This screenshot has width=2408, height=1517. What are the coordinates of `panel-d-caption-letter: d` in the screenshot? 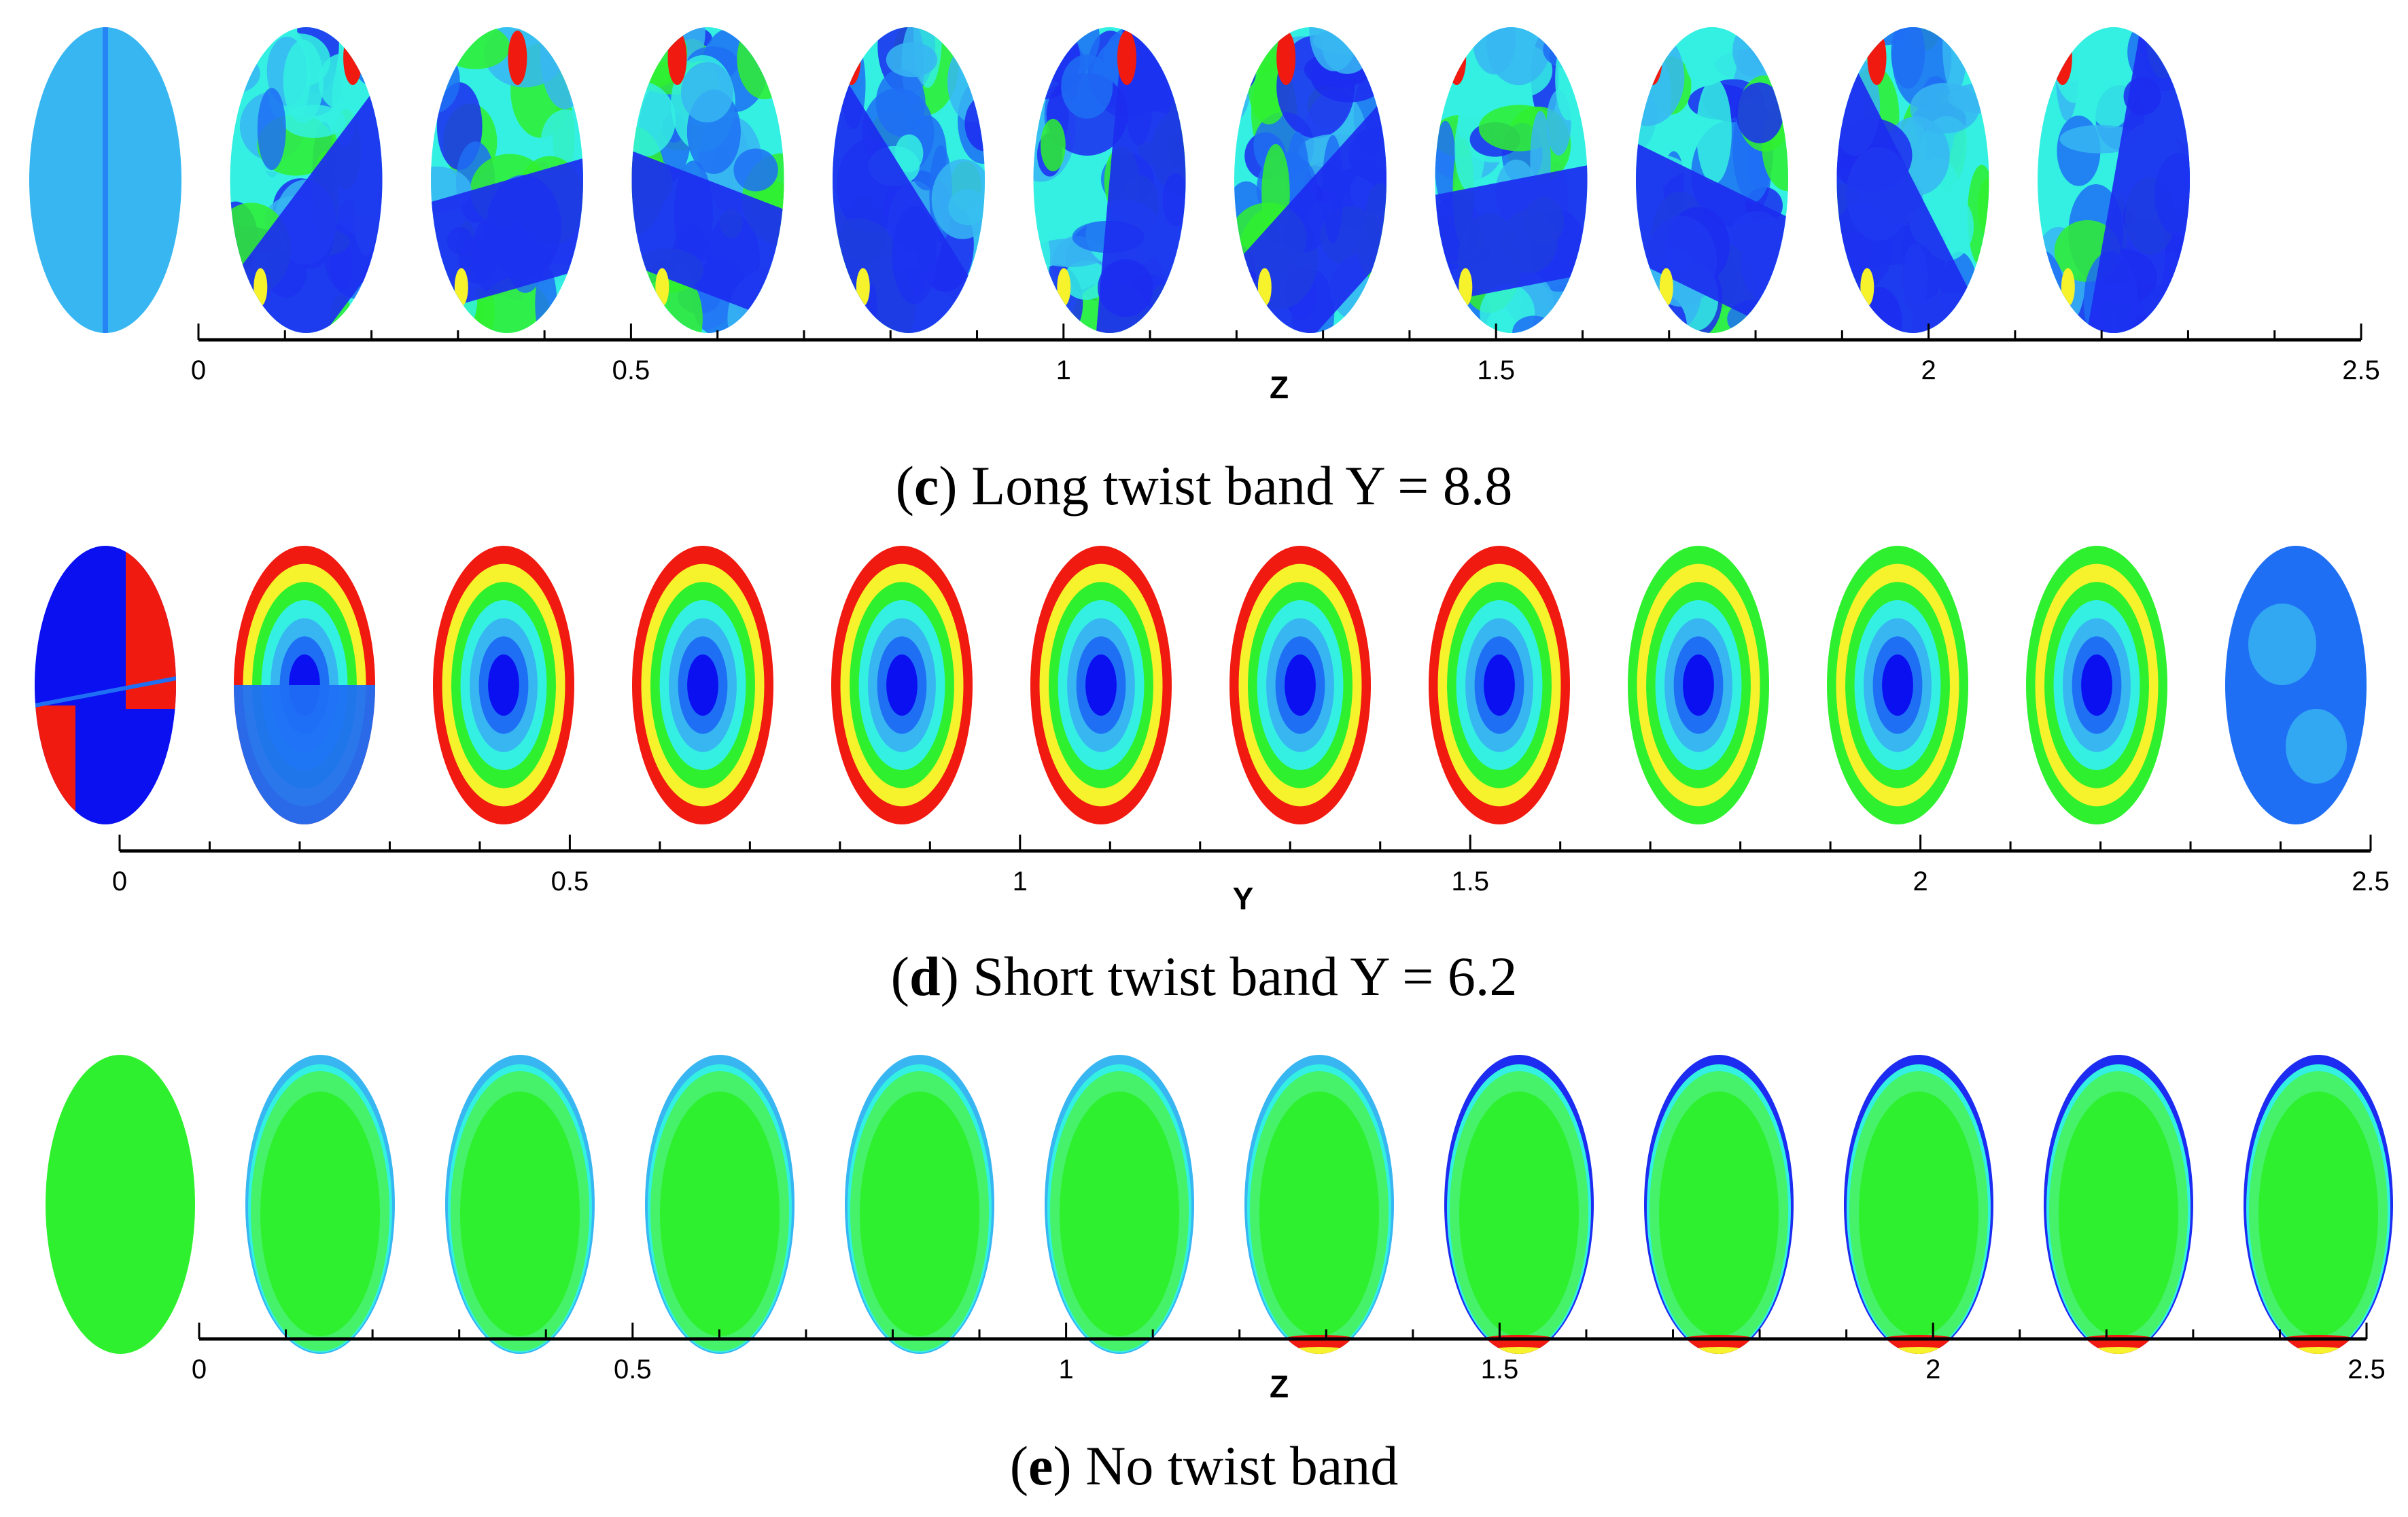 It's located at (925, 976).